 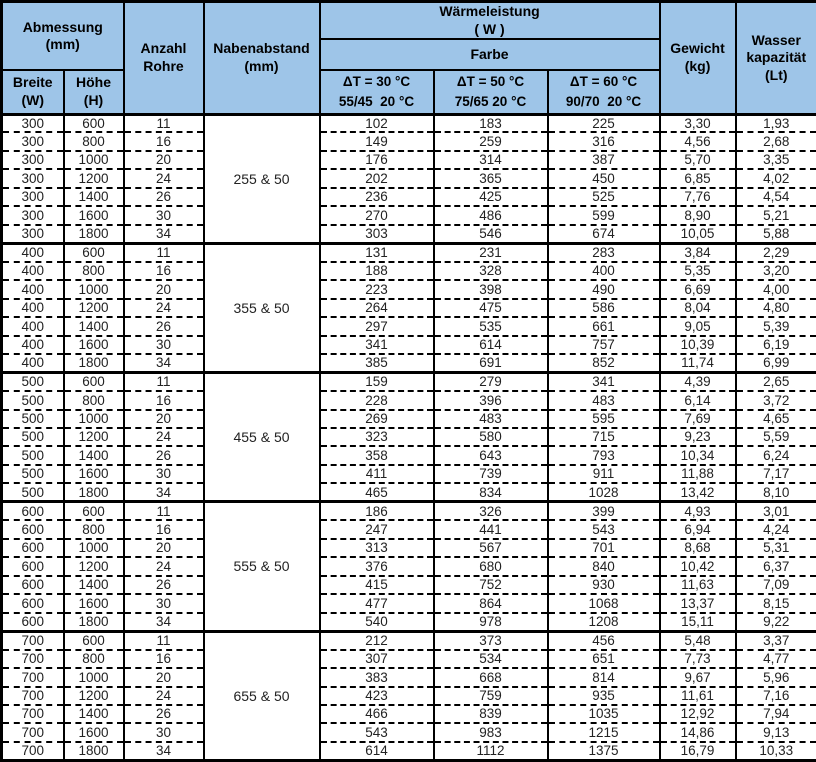 What do you see at coordinates (408, 585) in the screenshot?
I see `table-row: 600 1400 26 415 752 930 11,63 7,09` at bounding box center [408, 585].